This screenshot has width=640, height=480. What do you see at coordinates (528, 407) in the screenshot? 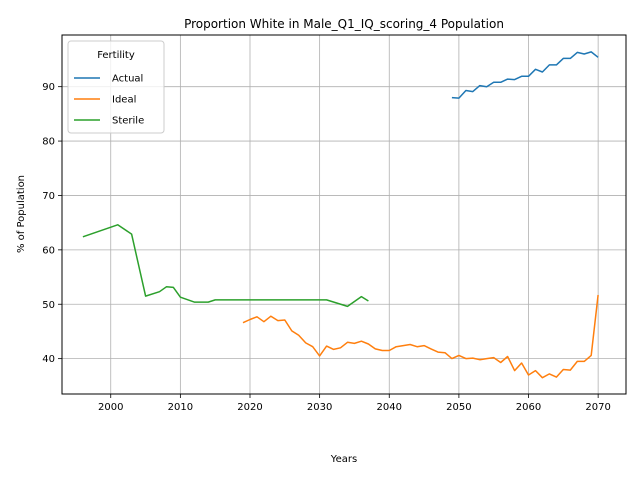
I see `x-tick-label: 2060` at bounding box center [528, 407].